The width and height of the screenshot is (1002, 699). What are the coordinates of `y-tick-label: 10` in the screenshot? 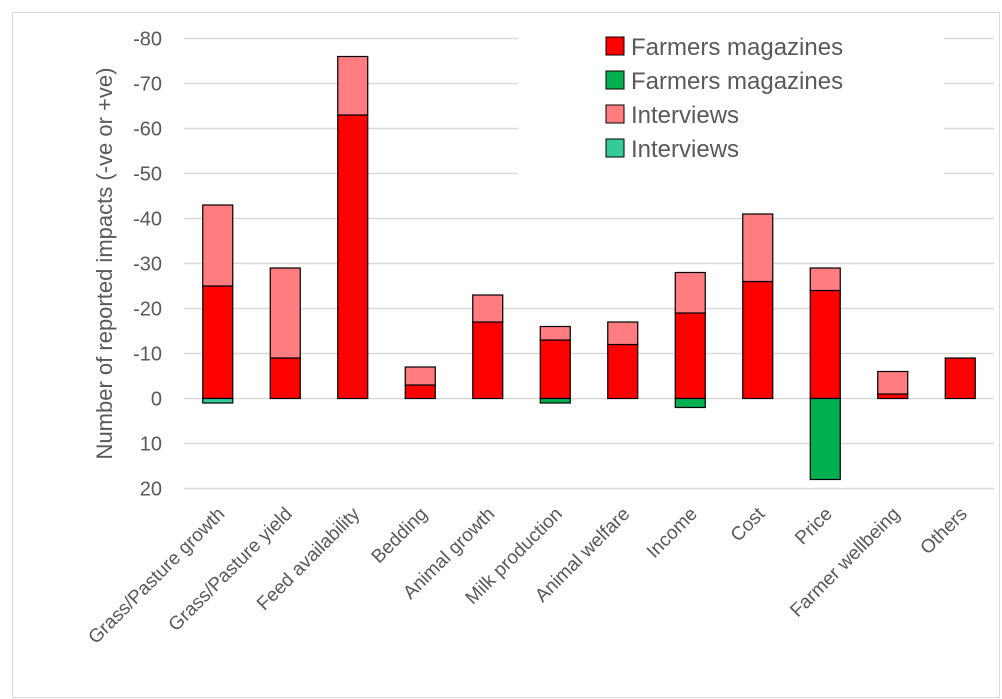 It's located at (151, 445).